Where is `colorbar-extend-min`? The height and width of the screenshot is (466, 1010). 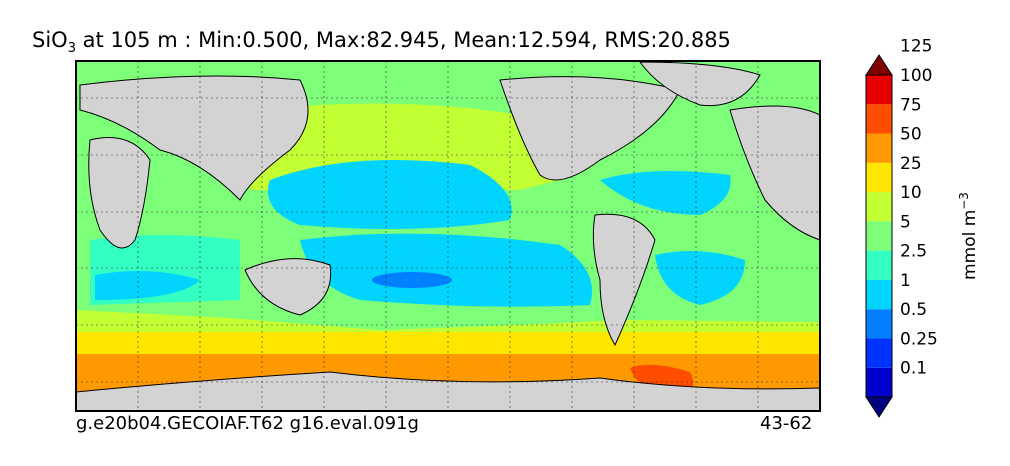 colorbar-extend-min is located at coordinates (879, 407).